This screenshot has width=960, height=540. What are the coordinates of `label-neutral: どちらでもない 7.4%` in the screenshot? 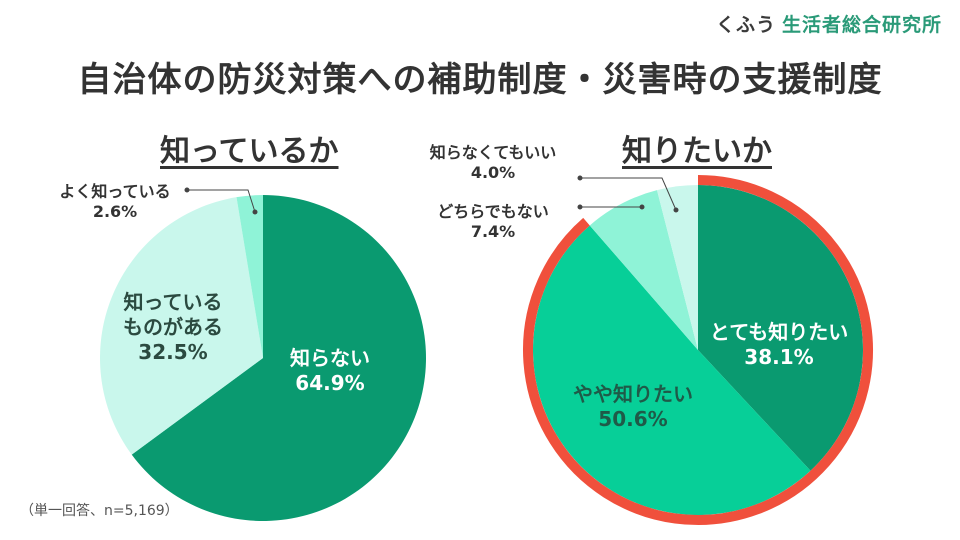 It's located at (493, 221).